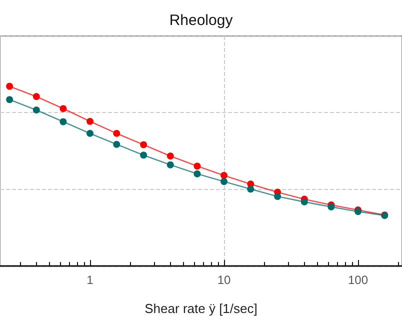 The width and height of the screenshot is (402, 324). I want to click on chart-title: Rheology, so click(201, 20).